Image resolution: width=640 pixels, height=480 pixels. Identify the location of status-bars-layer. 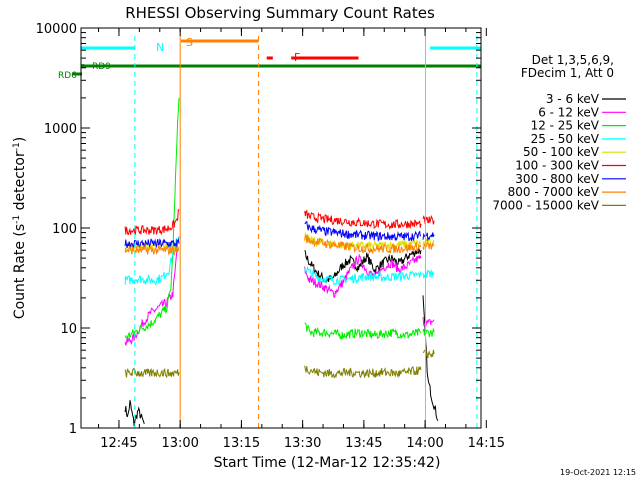
(276, 57).